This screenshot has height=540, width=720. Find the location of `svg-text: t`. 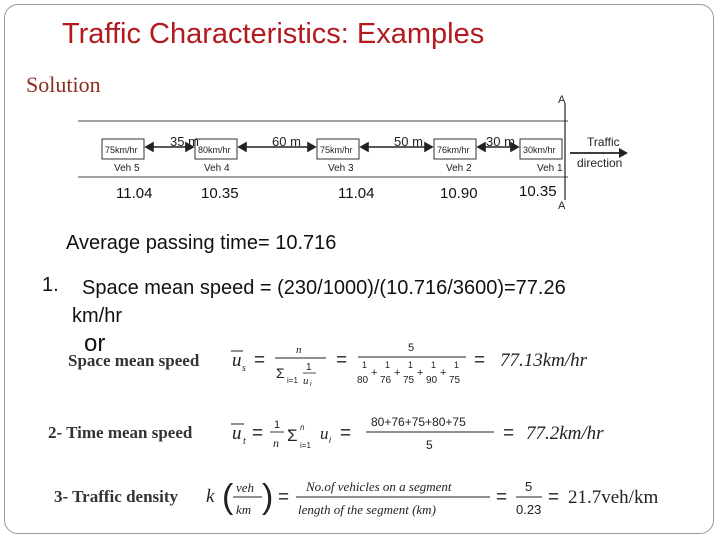

svg-text: t is located at coordinates (244, 441).